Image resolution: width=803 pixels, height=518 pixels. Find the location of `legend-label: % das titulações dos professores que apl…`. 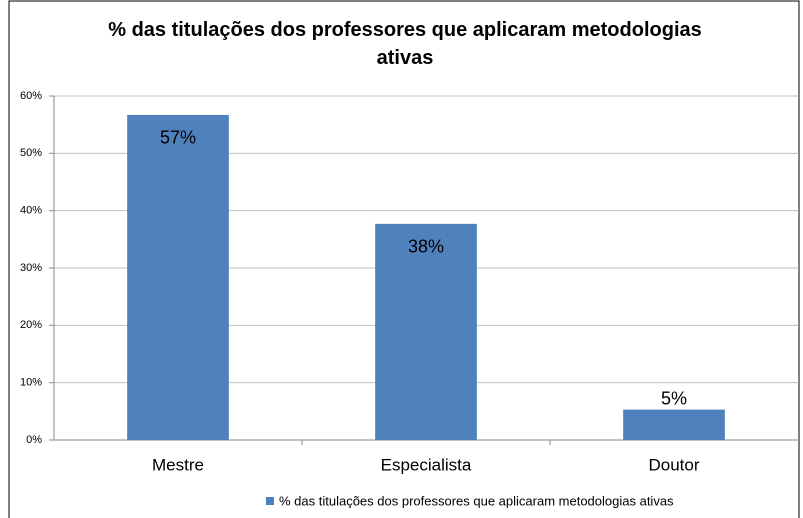

legend-label: % das titulações dos professores que apl… is located at coordinates (476, 500).